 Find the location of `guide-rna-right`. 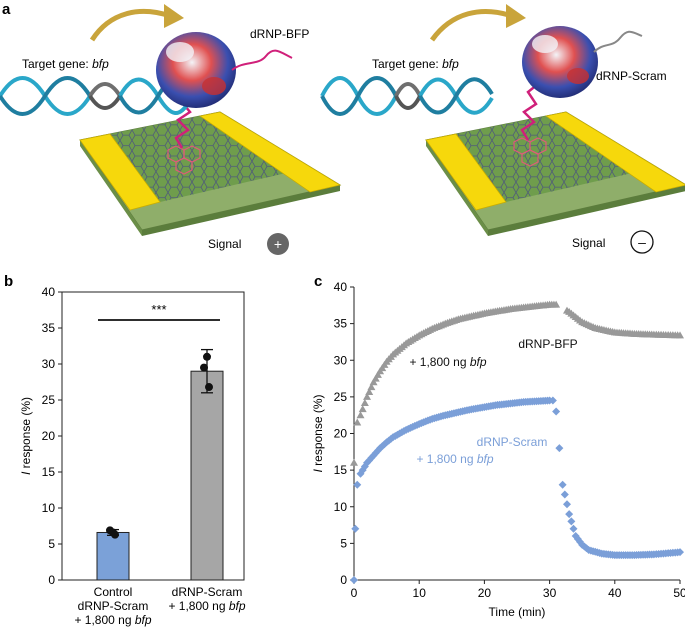

guide-rna-right is located at coordinates (618, 41).